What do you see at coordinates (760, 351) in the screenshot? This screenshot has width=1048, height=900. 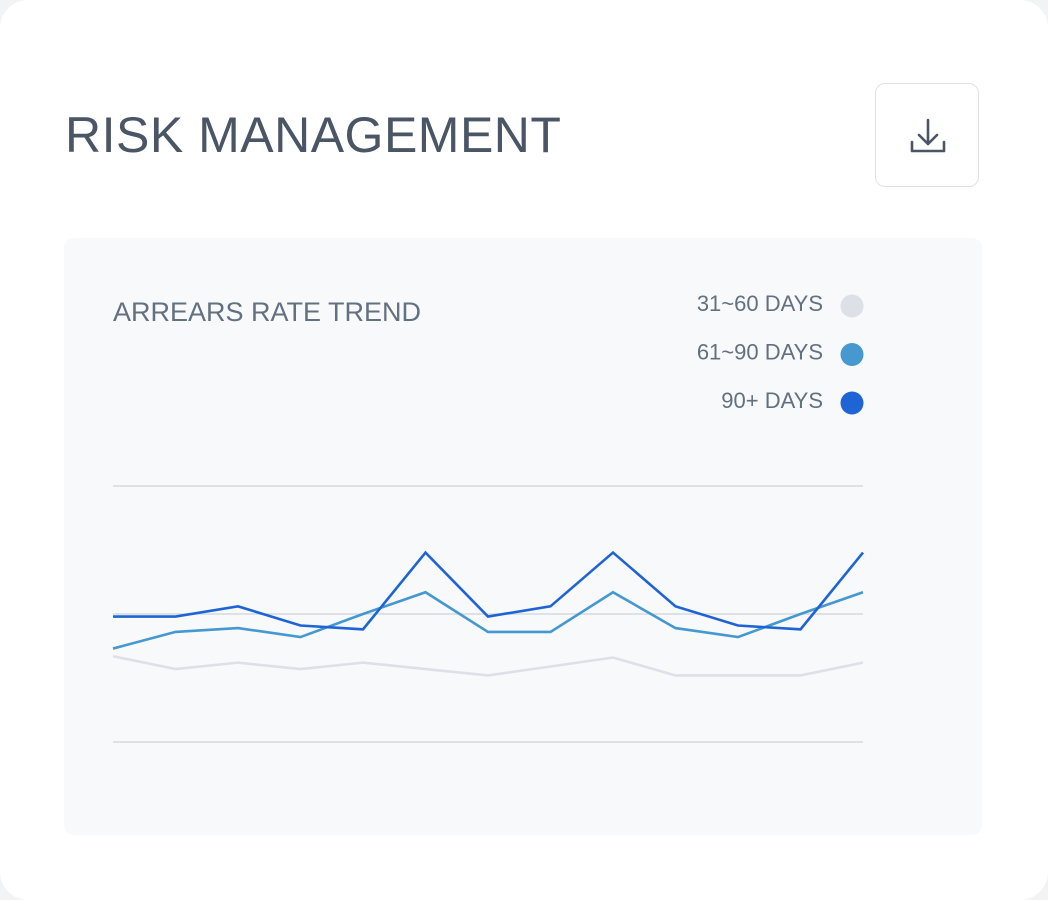 I see `legend-label: 61~90 DAYS` at bounding box center [760, 351].